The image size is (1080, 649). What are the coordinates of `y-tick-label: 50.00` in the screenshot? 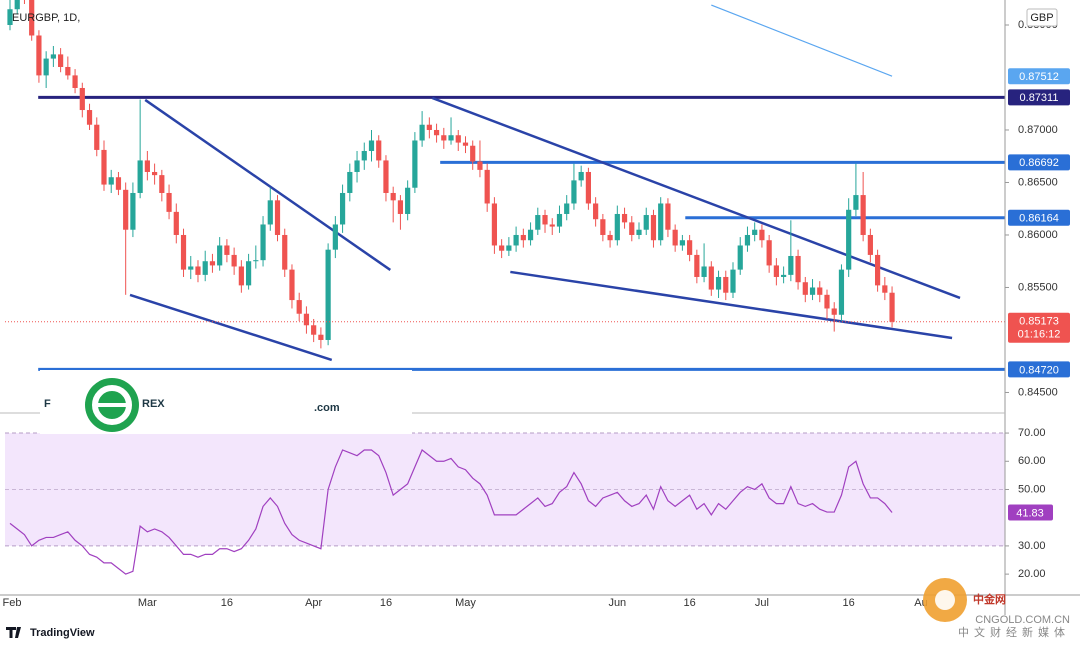 It's located at (1032, 489).